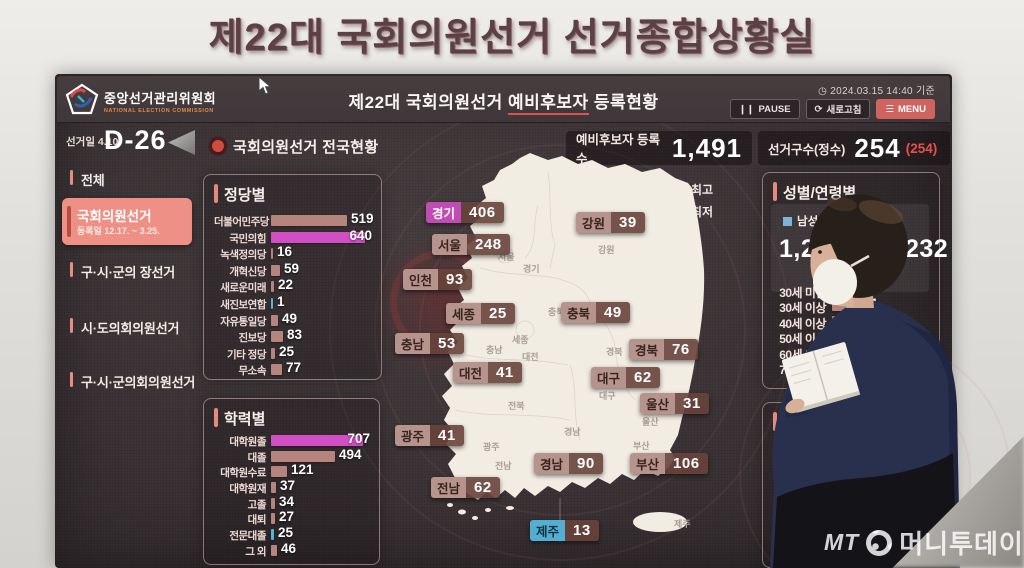 The image size is (1024, 568). I want to click on pause-label: PAUSE, so click(774, 109).